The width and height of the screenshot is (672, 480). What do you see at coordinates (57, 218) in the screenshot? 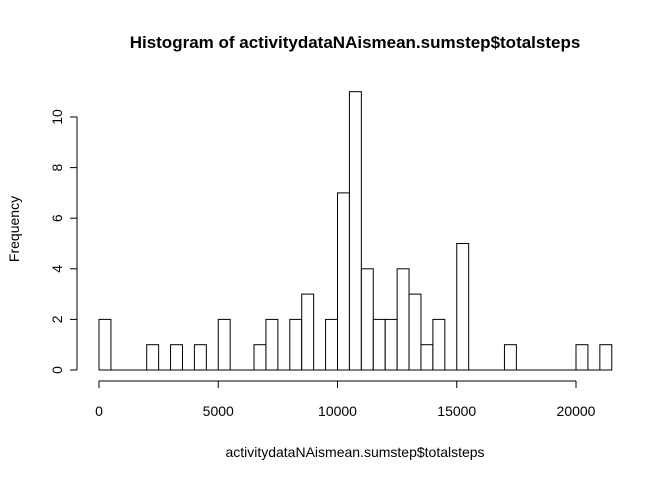
I see `y-tick-label: 6` at bounding box center [57, 218].